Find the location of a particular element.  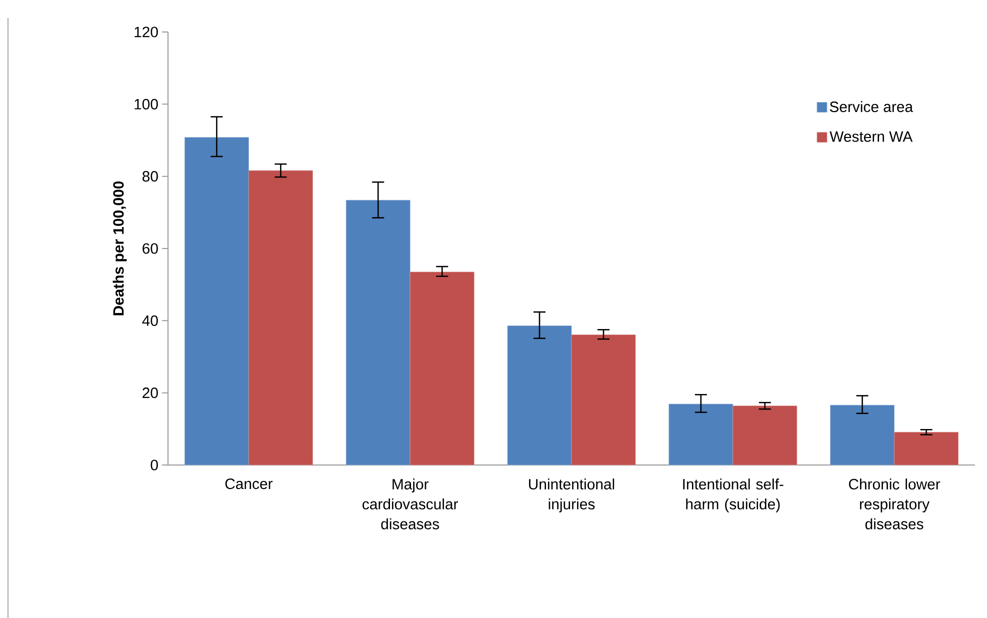

y-tick-label: 100 is located at coordinates (146, 104).